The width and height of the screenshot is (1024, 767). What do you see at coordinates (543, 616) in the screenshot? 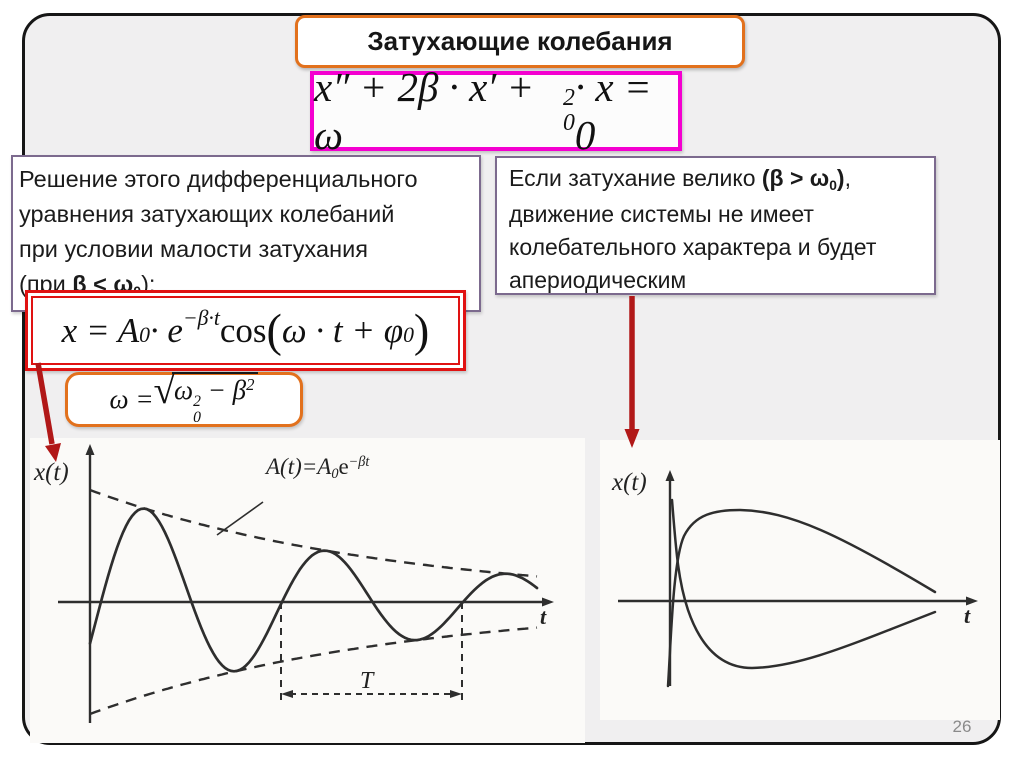
I see `left-t-axis-label: t` at bounding box center [543, 616].